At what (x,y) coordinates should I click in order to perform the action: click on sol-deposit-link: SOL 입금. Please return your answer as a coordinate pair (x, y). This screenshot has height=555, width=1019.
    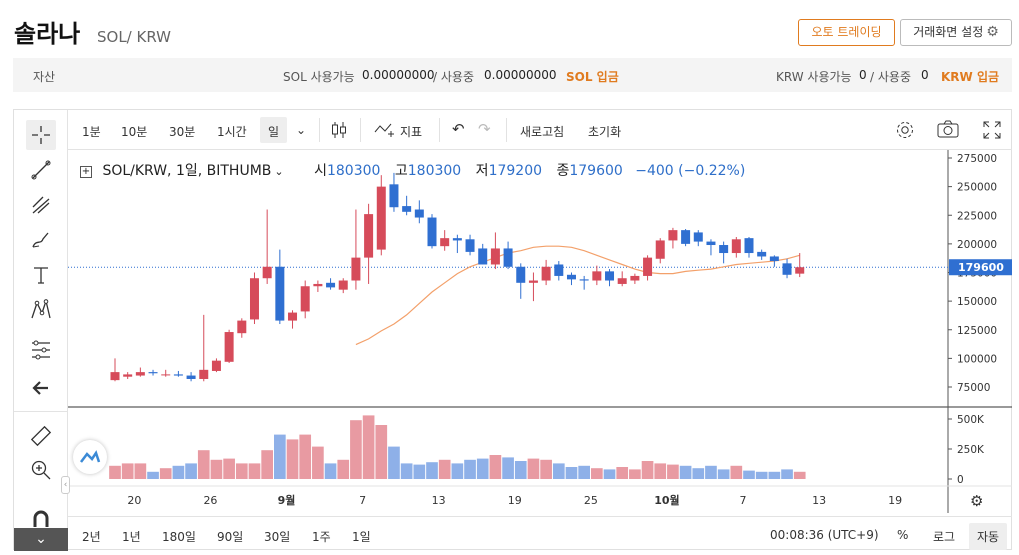
    Looking at the image, I should click on (592, 77).